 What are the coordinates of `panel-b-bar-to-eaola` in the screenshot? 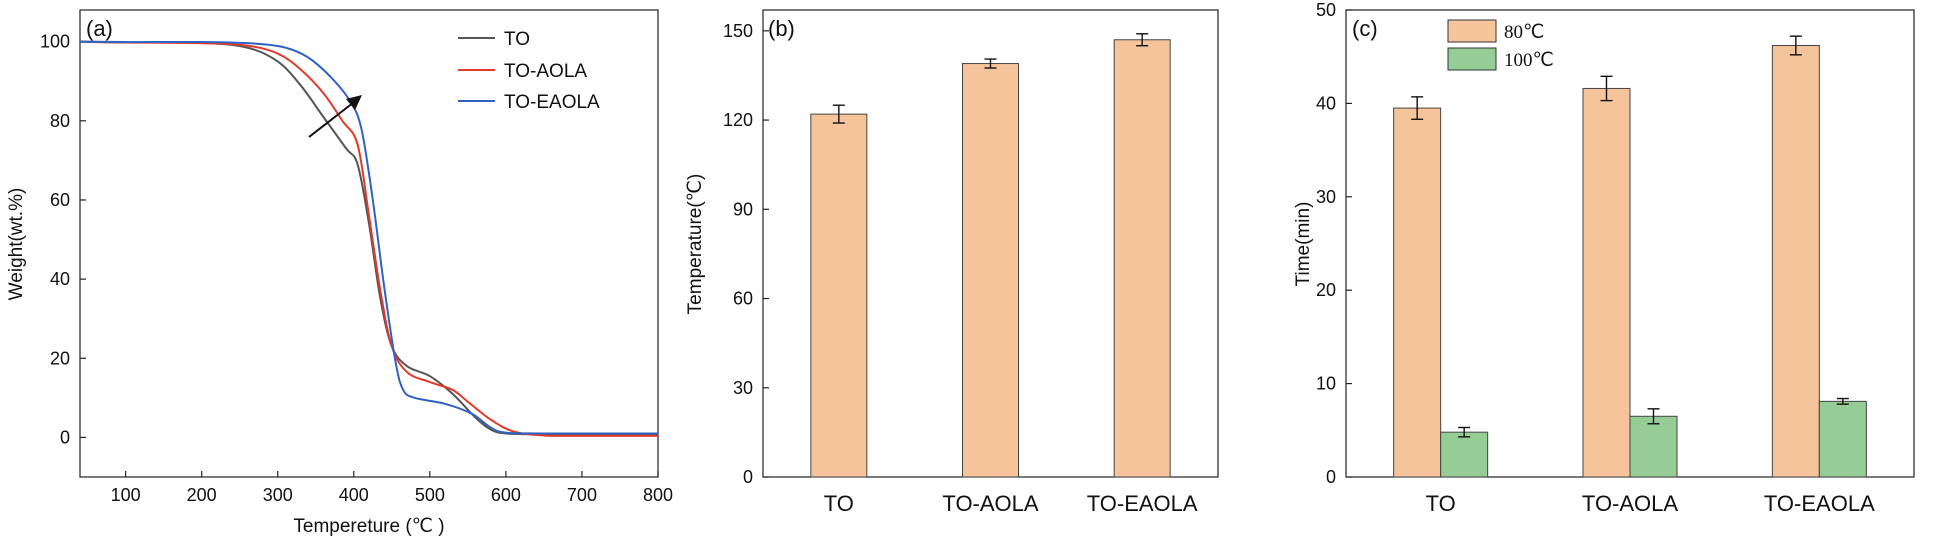 It's located at (1142, 258).